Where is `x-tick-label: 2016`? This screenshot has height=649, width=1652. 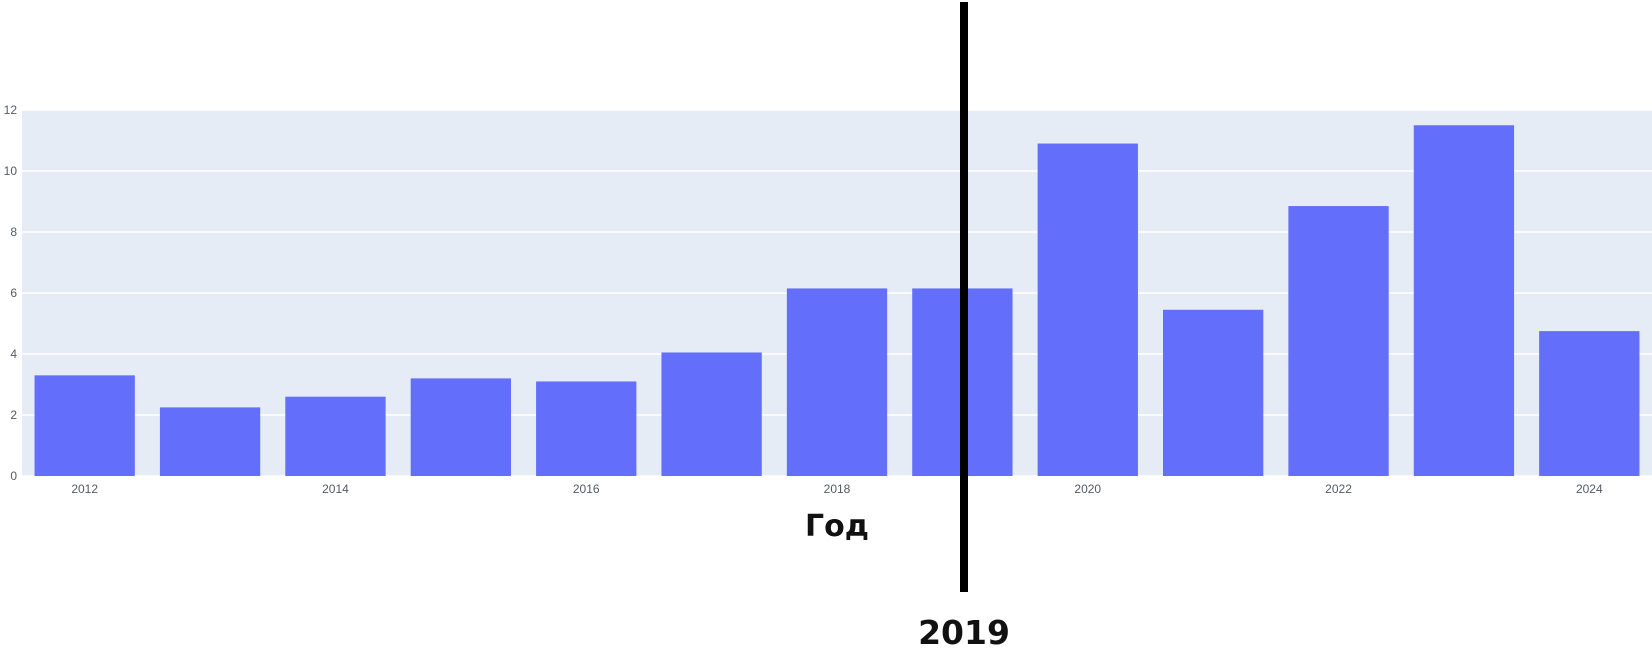
x-tick-label: 2016 is located at coordinates (586, 489).